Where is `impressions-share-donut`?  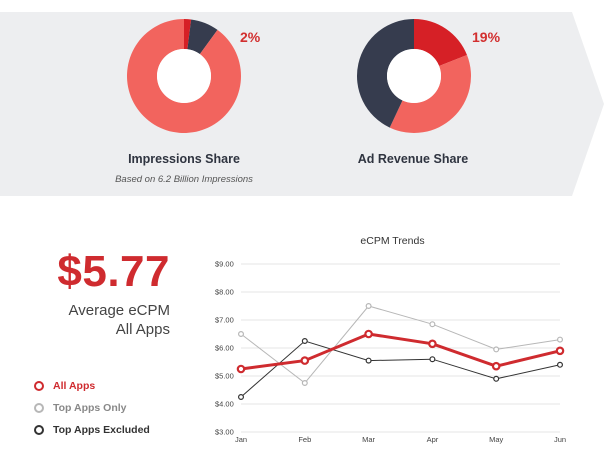 impressions-share-donut is located at coordinates (183, 76).